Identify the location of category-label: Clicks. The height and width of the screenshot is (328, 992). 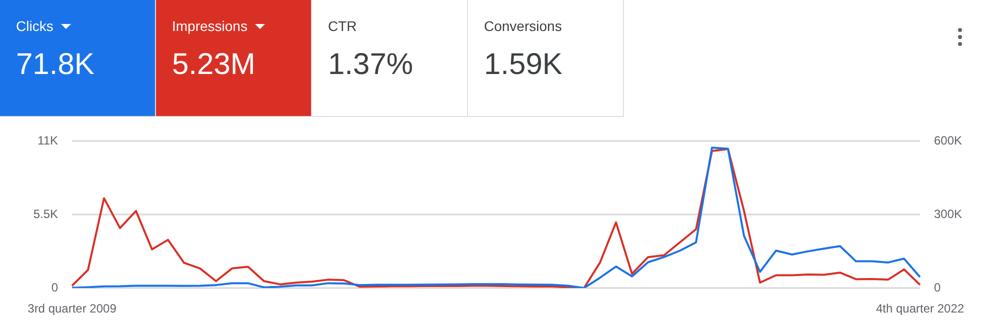
(35, 26).